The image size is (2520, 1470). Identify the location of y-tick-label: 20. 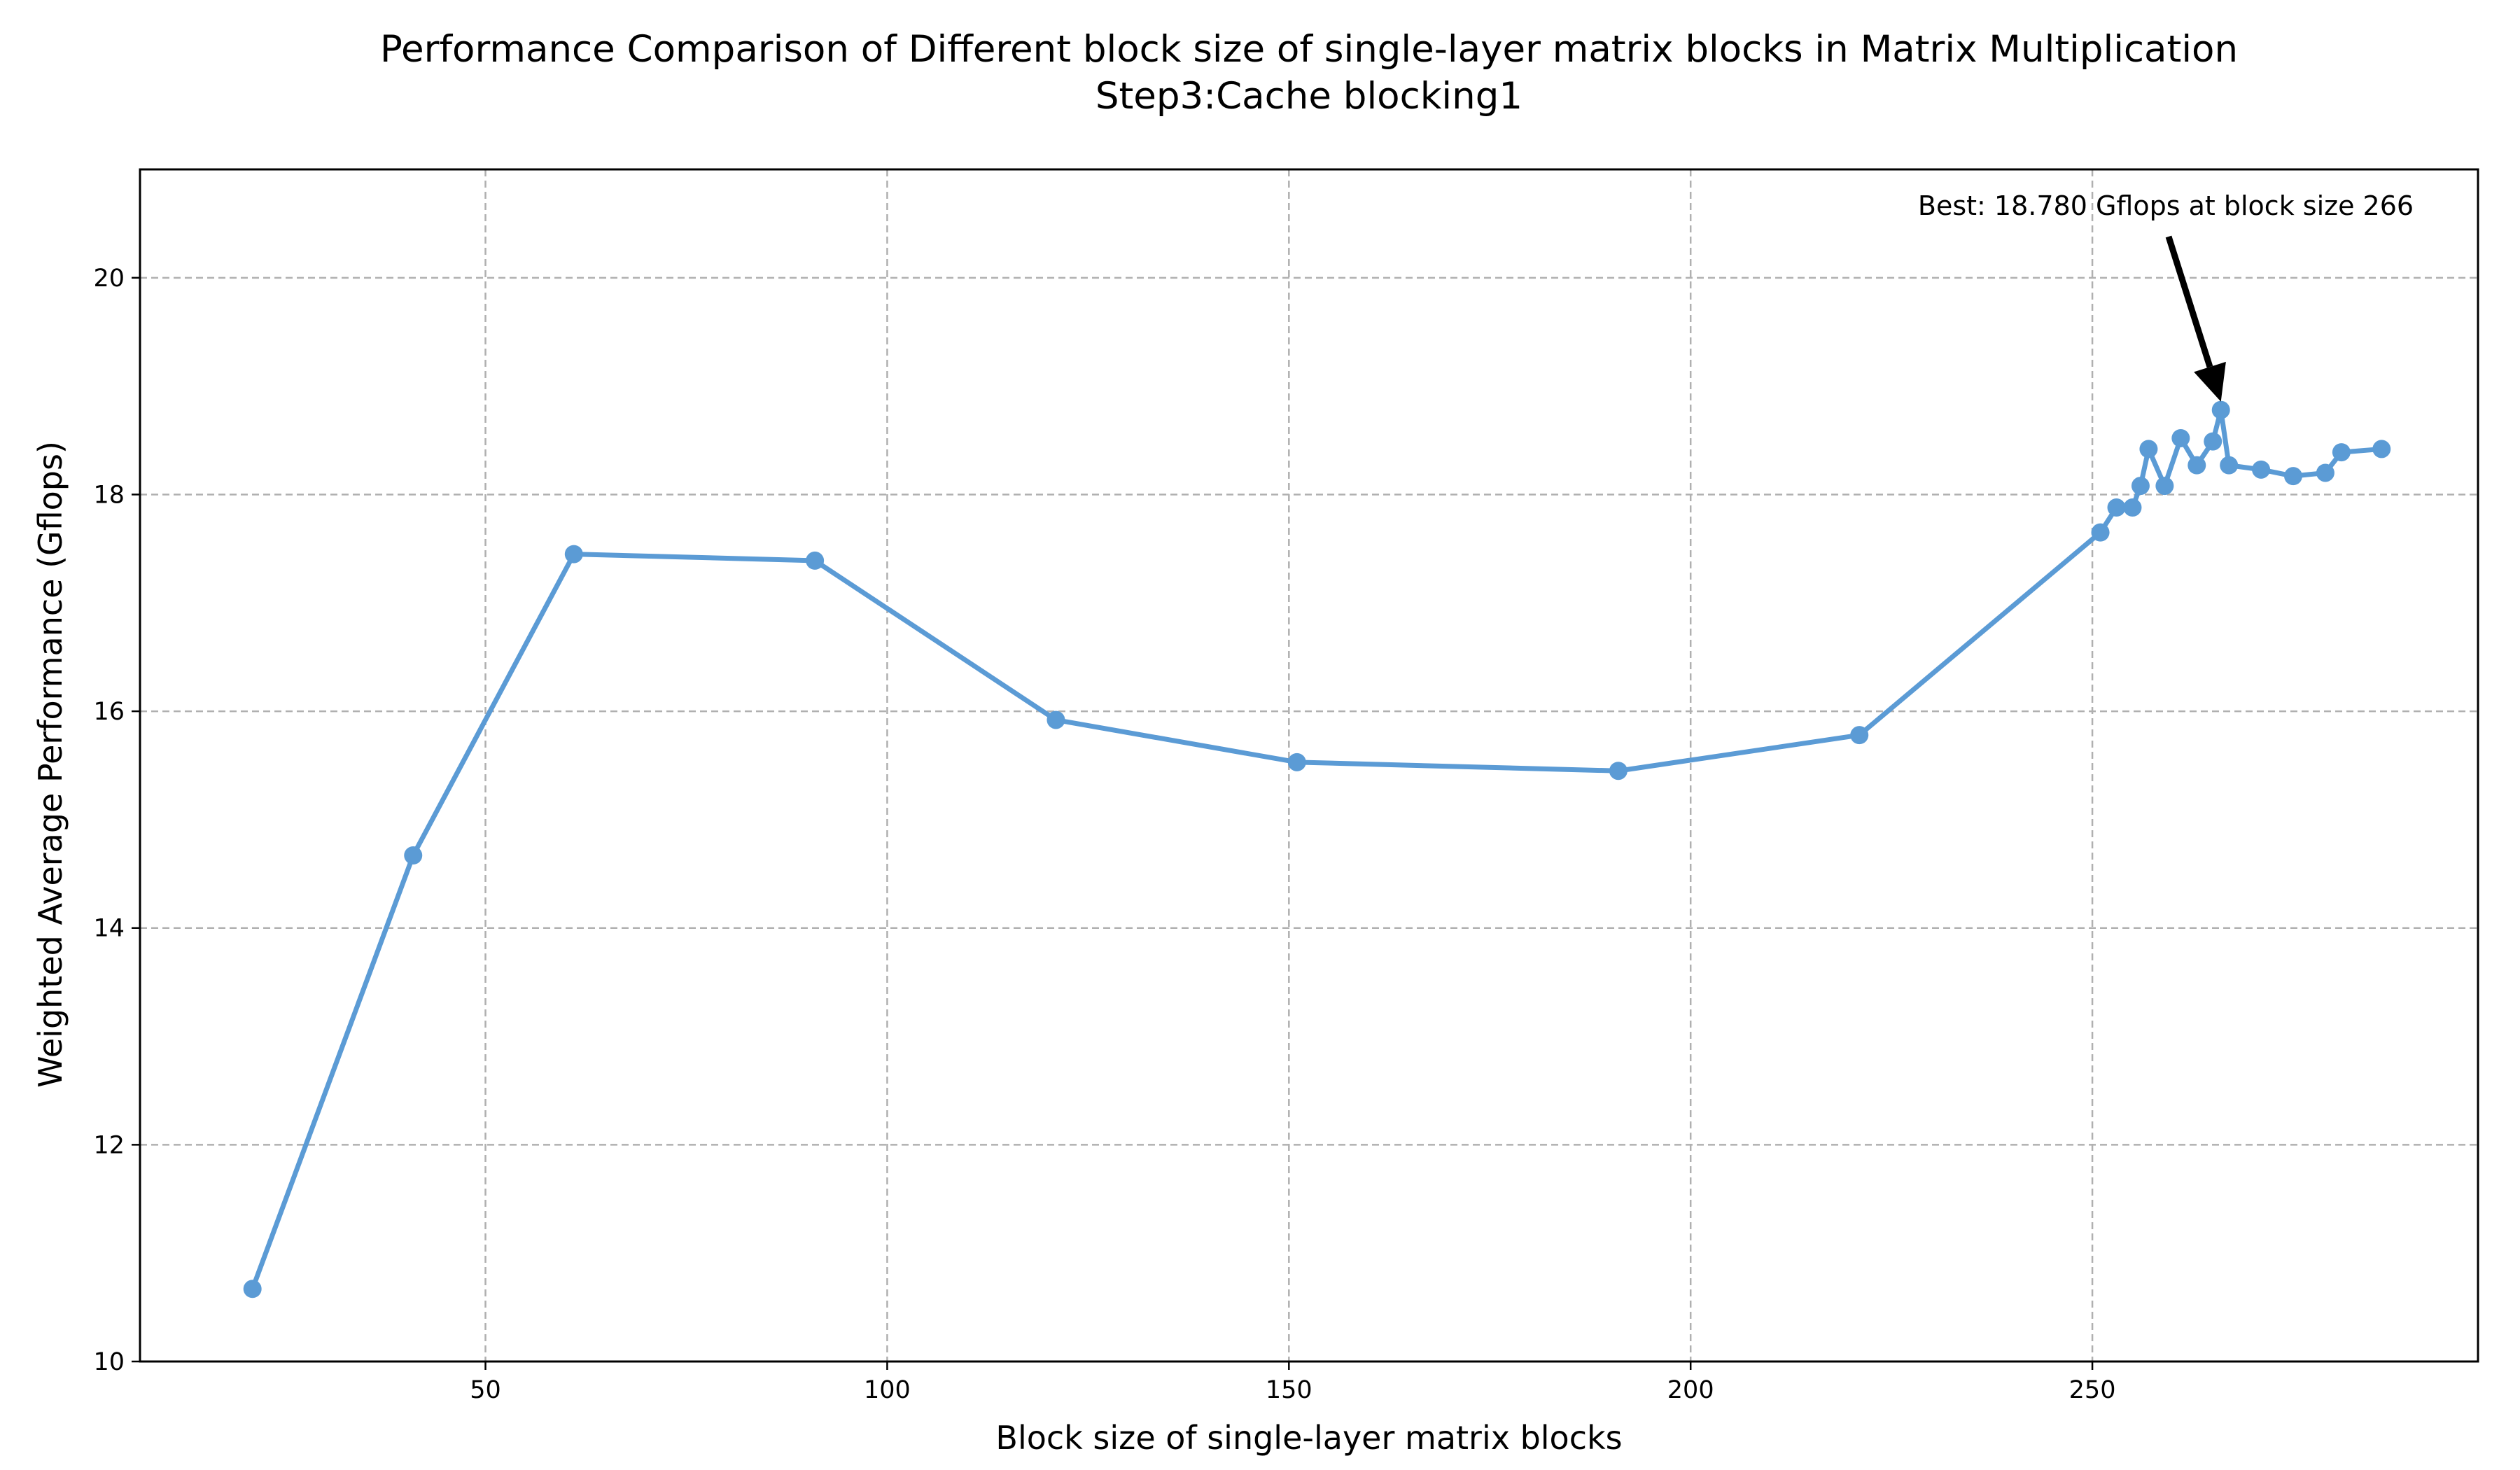
(109, 279).